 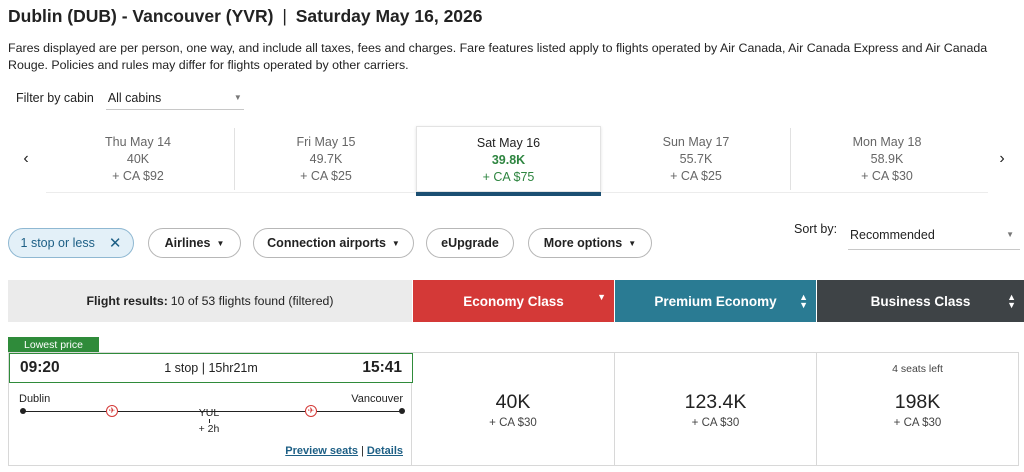 I want to click on premium-economy-points: 123.4K, so click(x=715, y=402).